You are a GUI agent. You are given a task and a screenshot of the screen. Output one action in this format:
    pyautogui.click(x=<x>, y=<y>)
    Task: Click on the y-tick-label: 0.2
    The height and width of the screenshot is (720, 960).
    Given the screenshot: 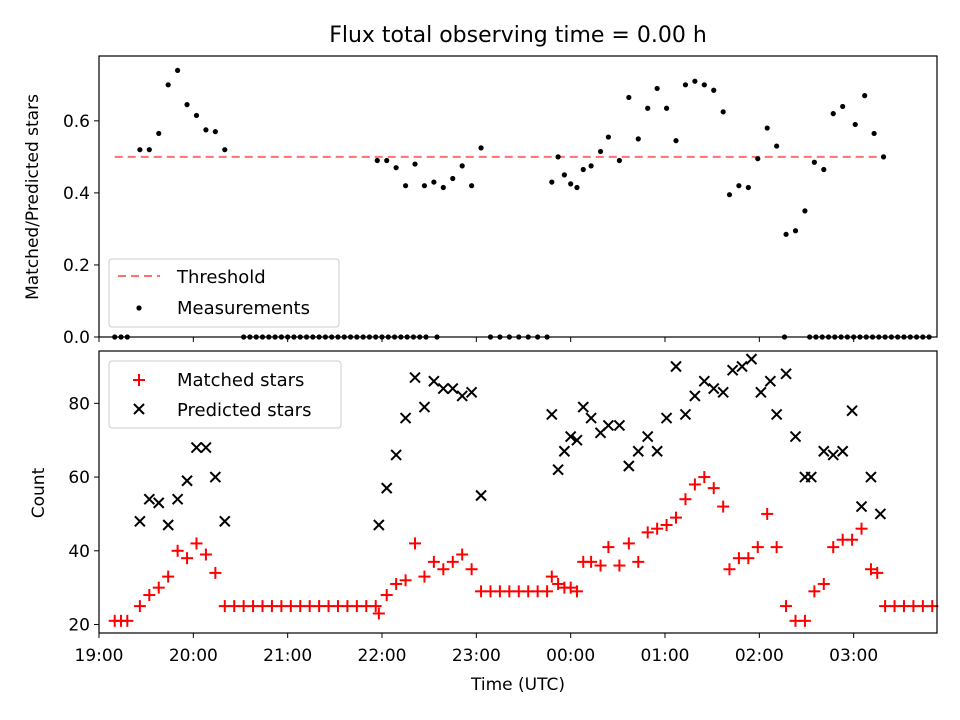 What is the action you would take?
    pyautogui.click(x=76, y=266)
    